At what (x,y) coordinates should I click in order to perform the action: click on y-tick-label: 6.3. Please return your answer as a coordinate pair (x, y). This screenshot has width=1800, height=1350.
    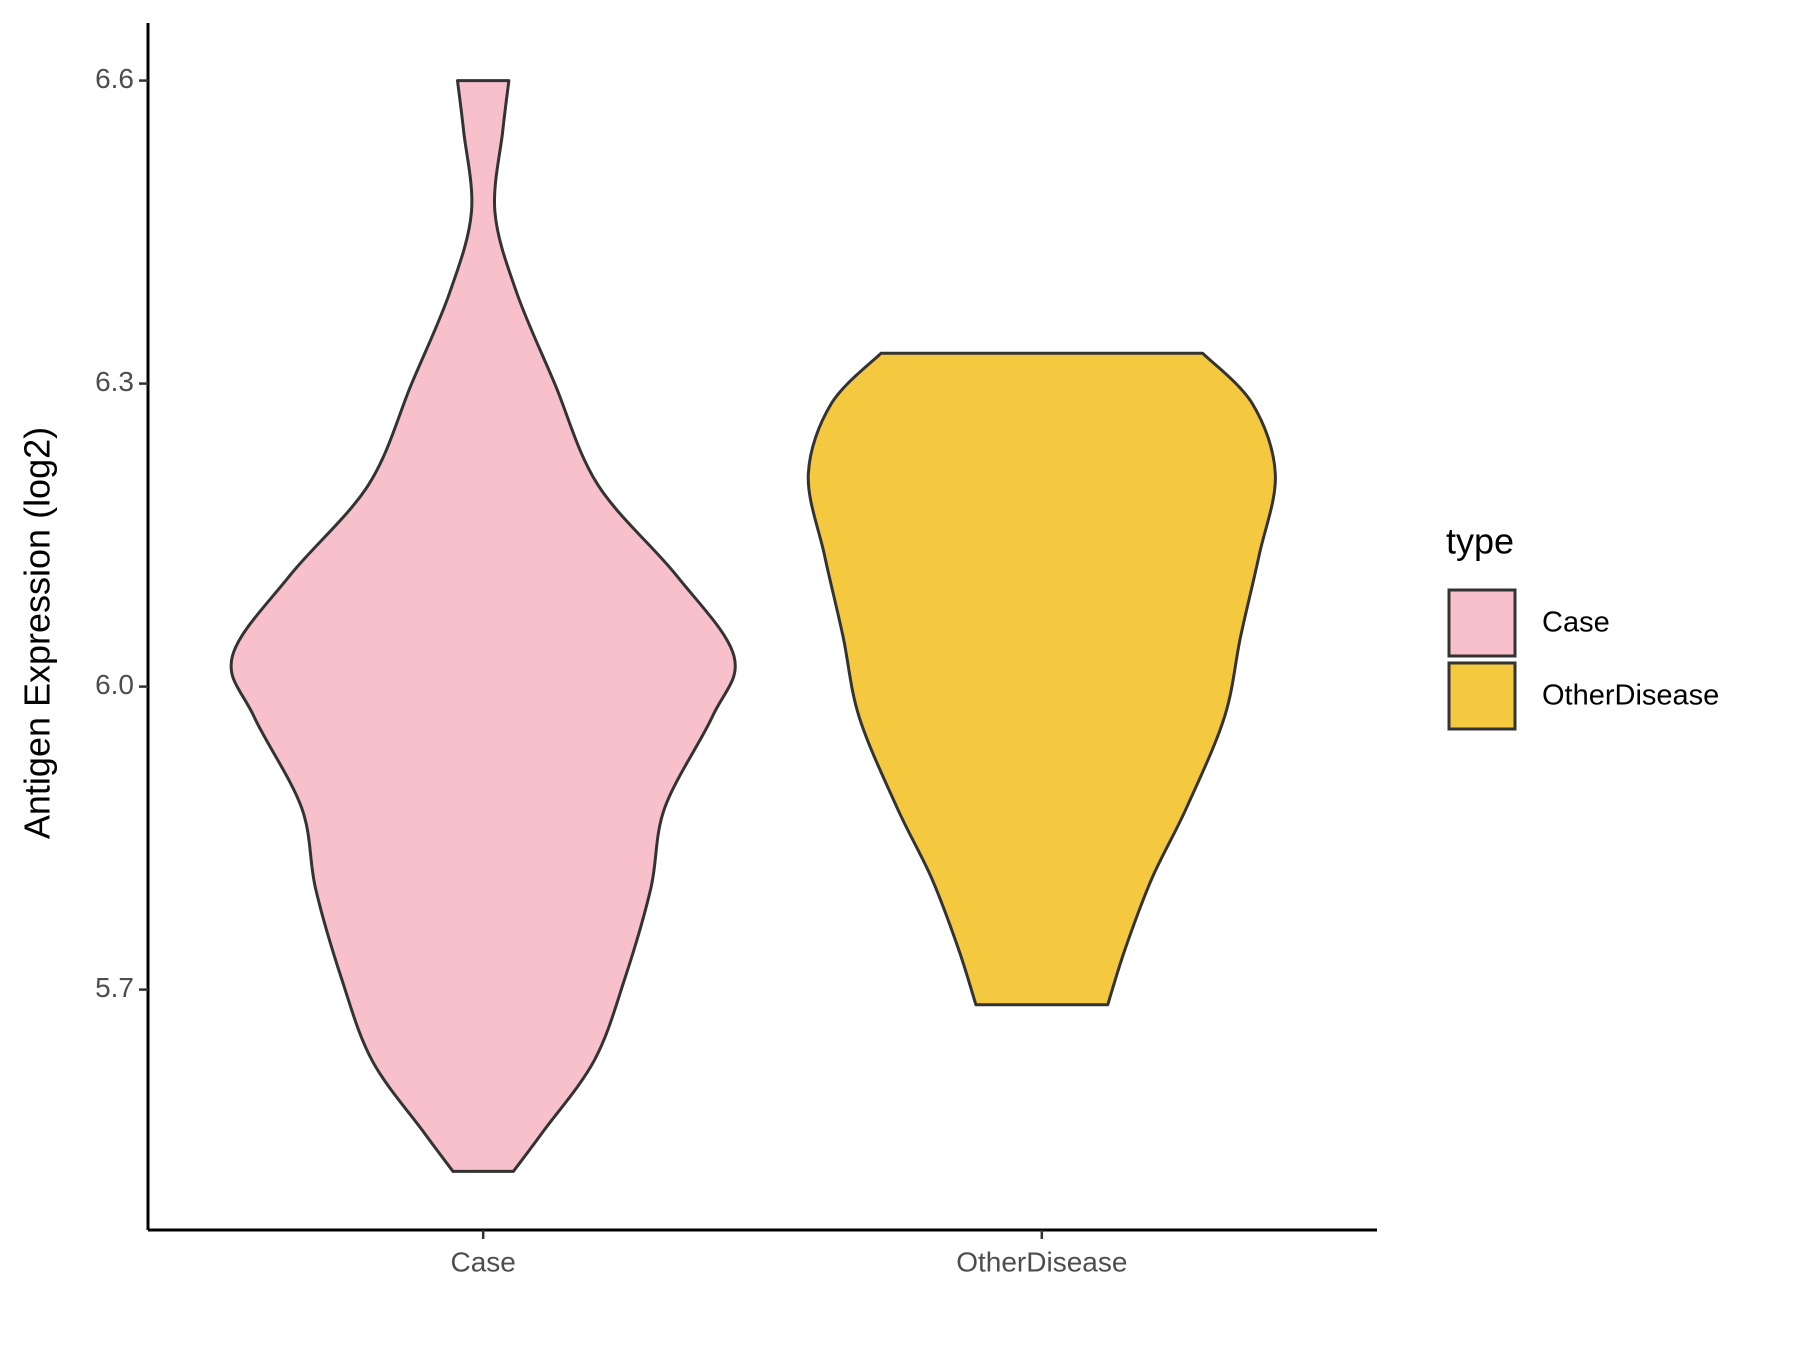
    Looking at the image, I should click on (114, 381).